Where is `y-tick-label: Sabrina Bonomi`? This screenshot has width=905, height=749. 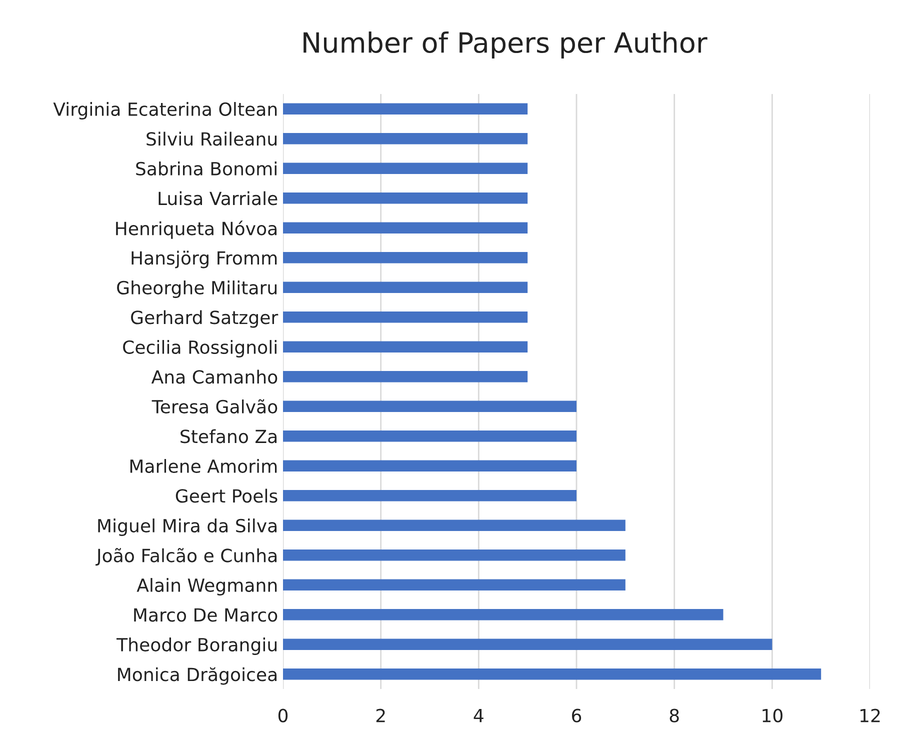 y-tick-label: Sabrina Bonomi is located at coordinates (206, 169).